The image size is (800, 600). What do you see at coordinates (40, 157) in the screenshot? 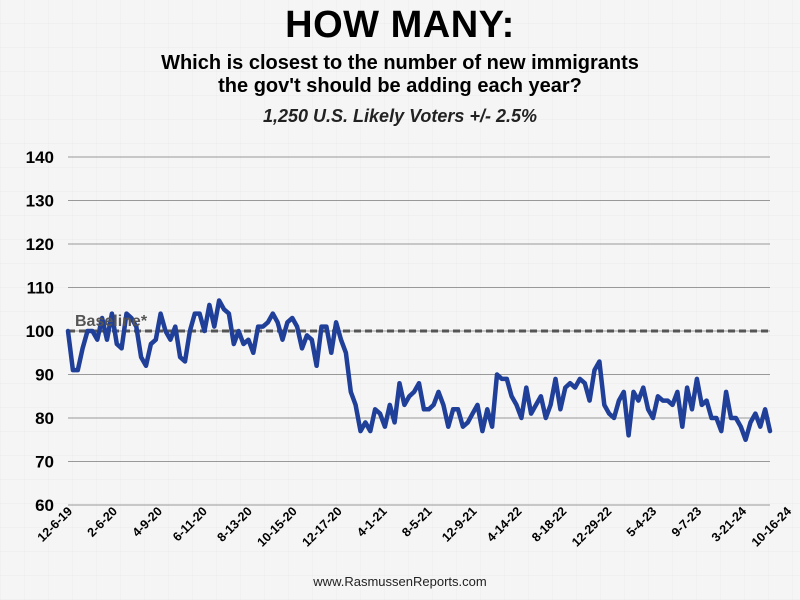
I see `y-tick-label: 140` at bounding box center [40, 157].